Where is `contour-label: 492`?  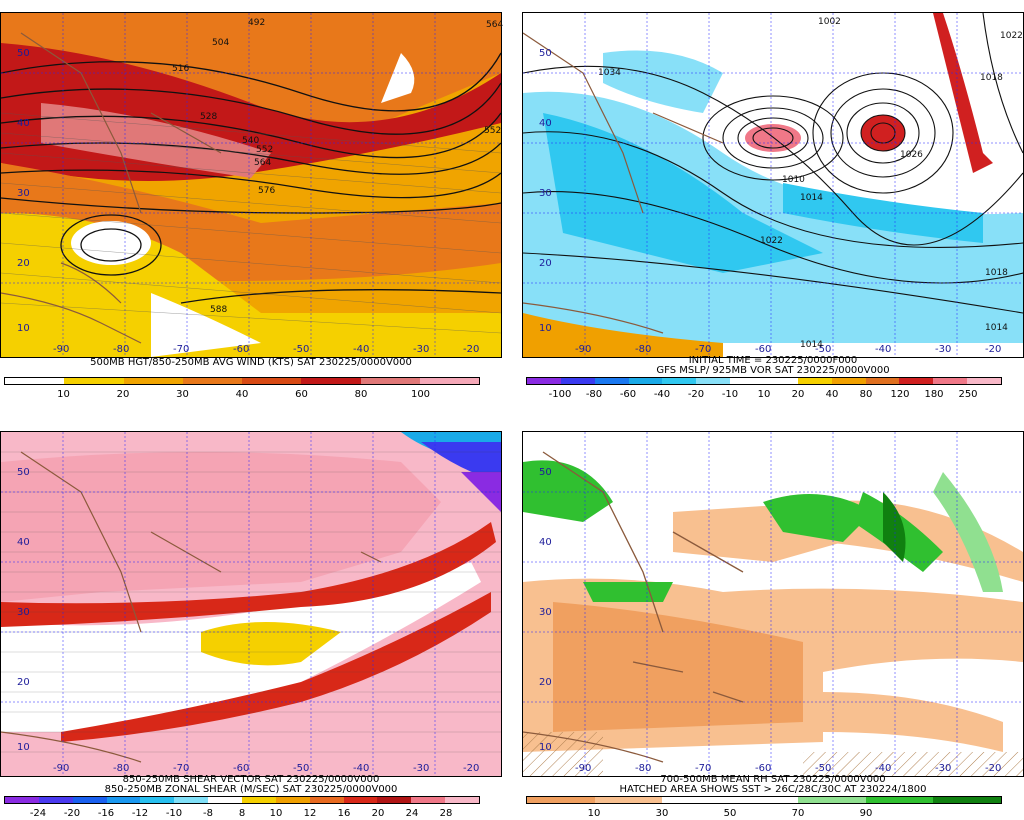
contour-label: 492 is located at coordinates (257, 23).